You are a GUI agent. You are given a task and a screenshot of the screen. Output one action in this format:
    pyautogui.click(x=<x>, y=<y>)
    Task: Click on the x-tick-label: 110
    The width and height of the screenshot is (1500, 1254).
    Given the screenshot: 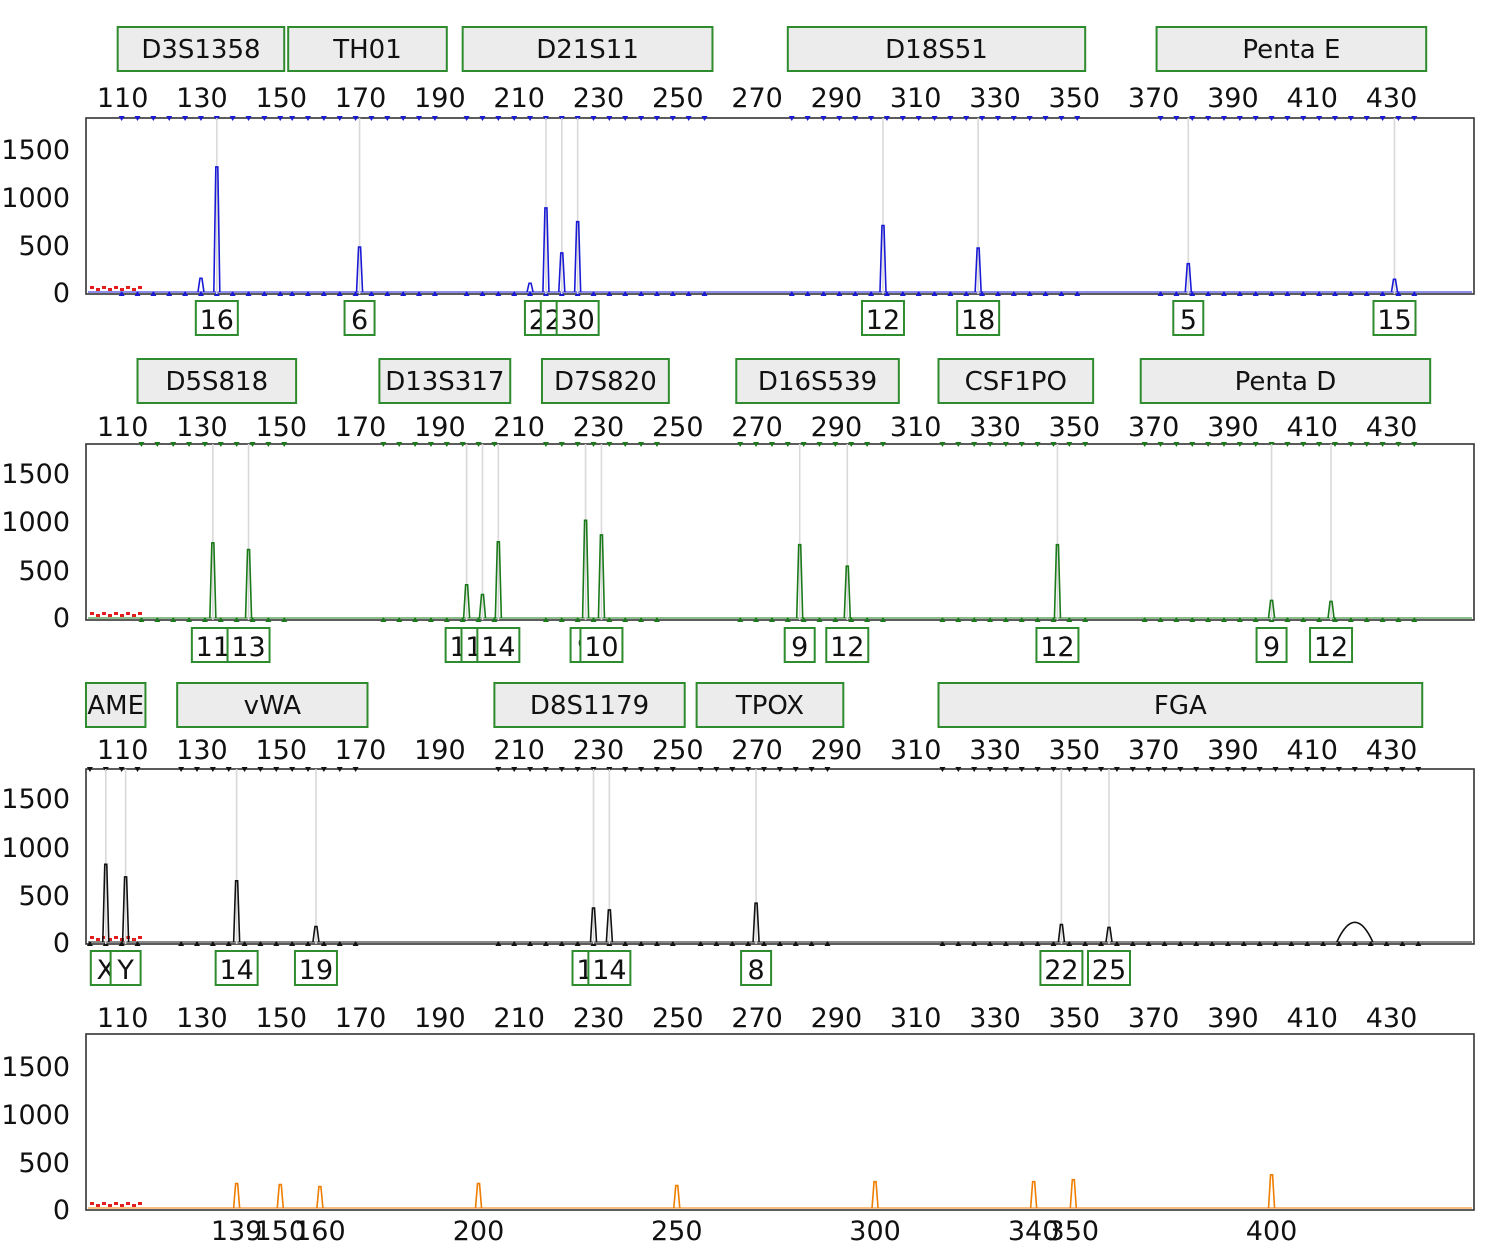 What is the action you would take?
    pyautogui.click(x=123, y=427)
    